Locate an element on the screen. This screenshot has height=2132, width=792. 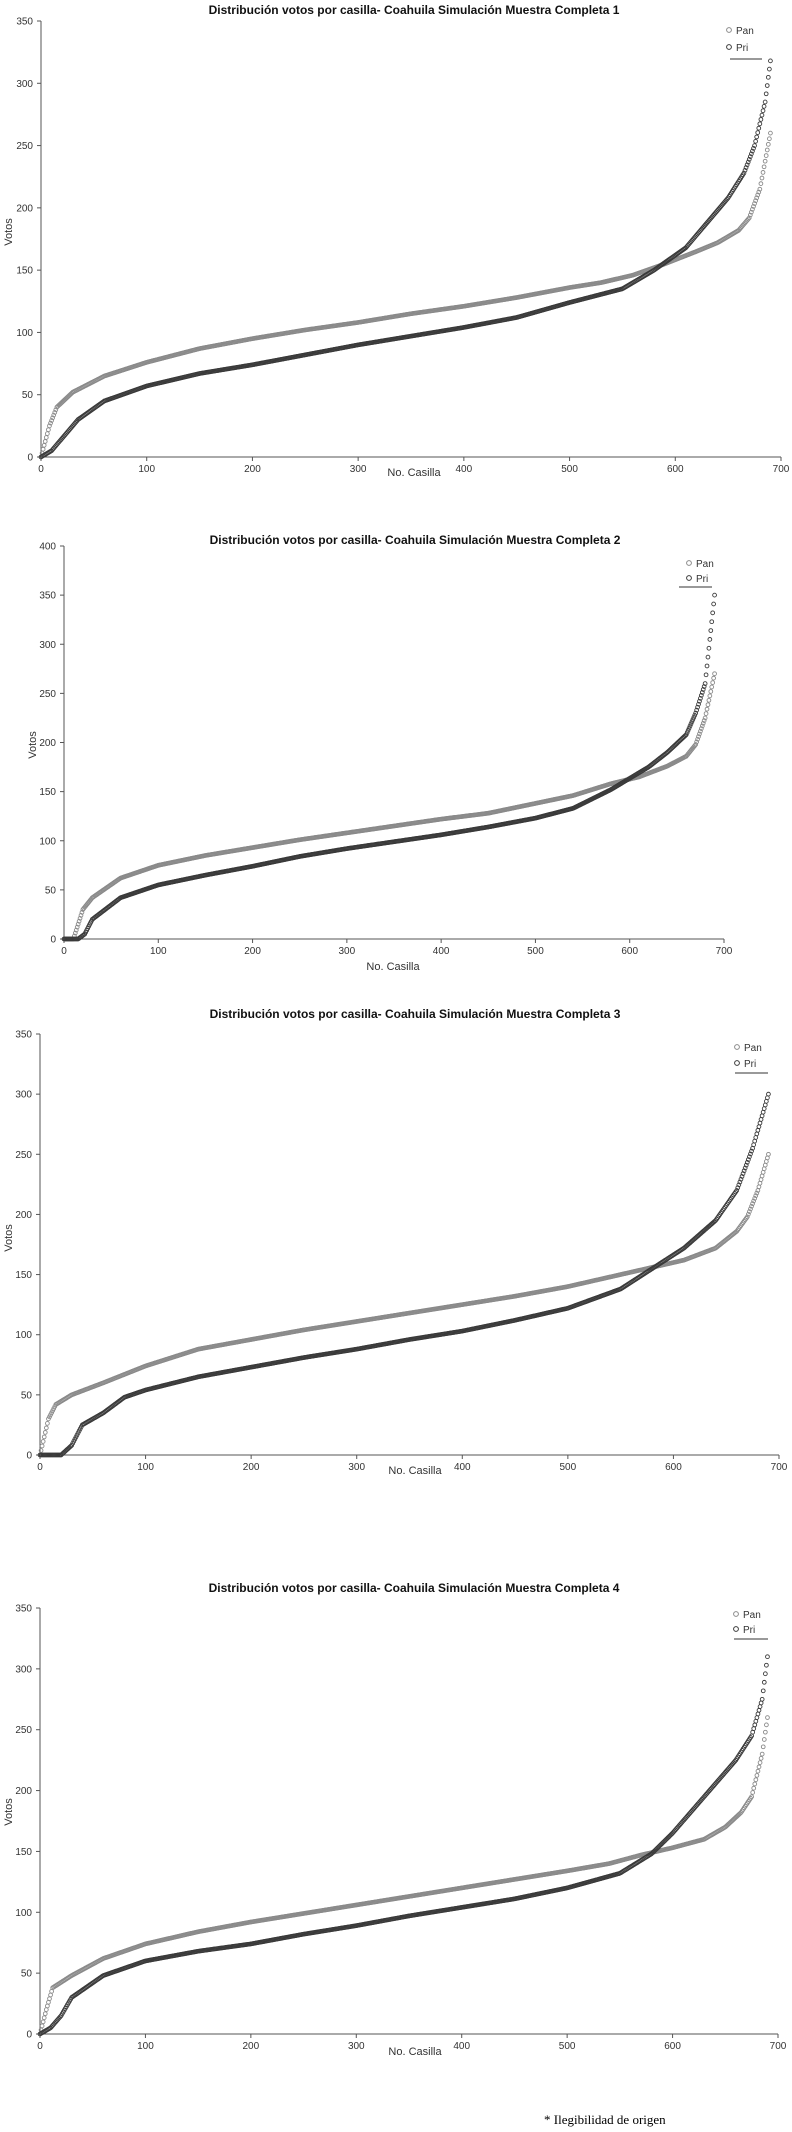
y-tick-label: 350 is located at coordinates (24, 22).